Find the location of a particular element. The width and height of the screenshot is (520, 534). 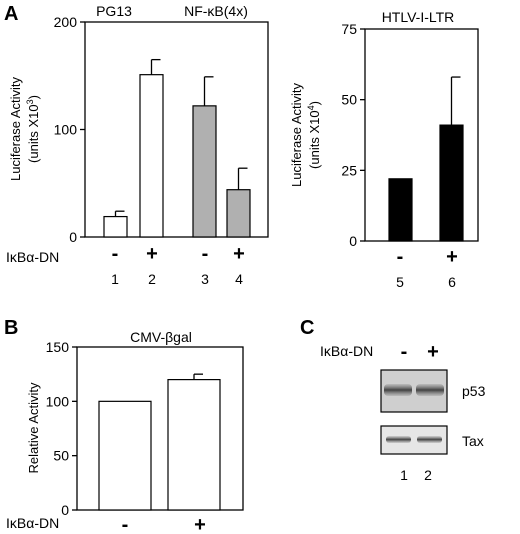

chart-title-cmv: CMV-βgal is located at coordinates (161, 337).